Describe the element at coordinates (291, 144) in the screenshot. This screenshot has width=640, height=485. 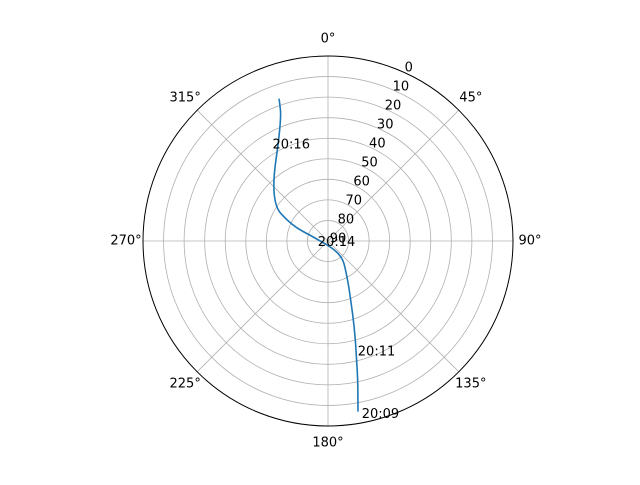
I see `time-annotation: 20:16` at that location.